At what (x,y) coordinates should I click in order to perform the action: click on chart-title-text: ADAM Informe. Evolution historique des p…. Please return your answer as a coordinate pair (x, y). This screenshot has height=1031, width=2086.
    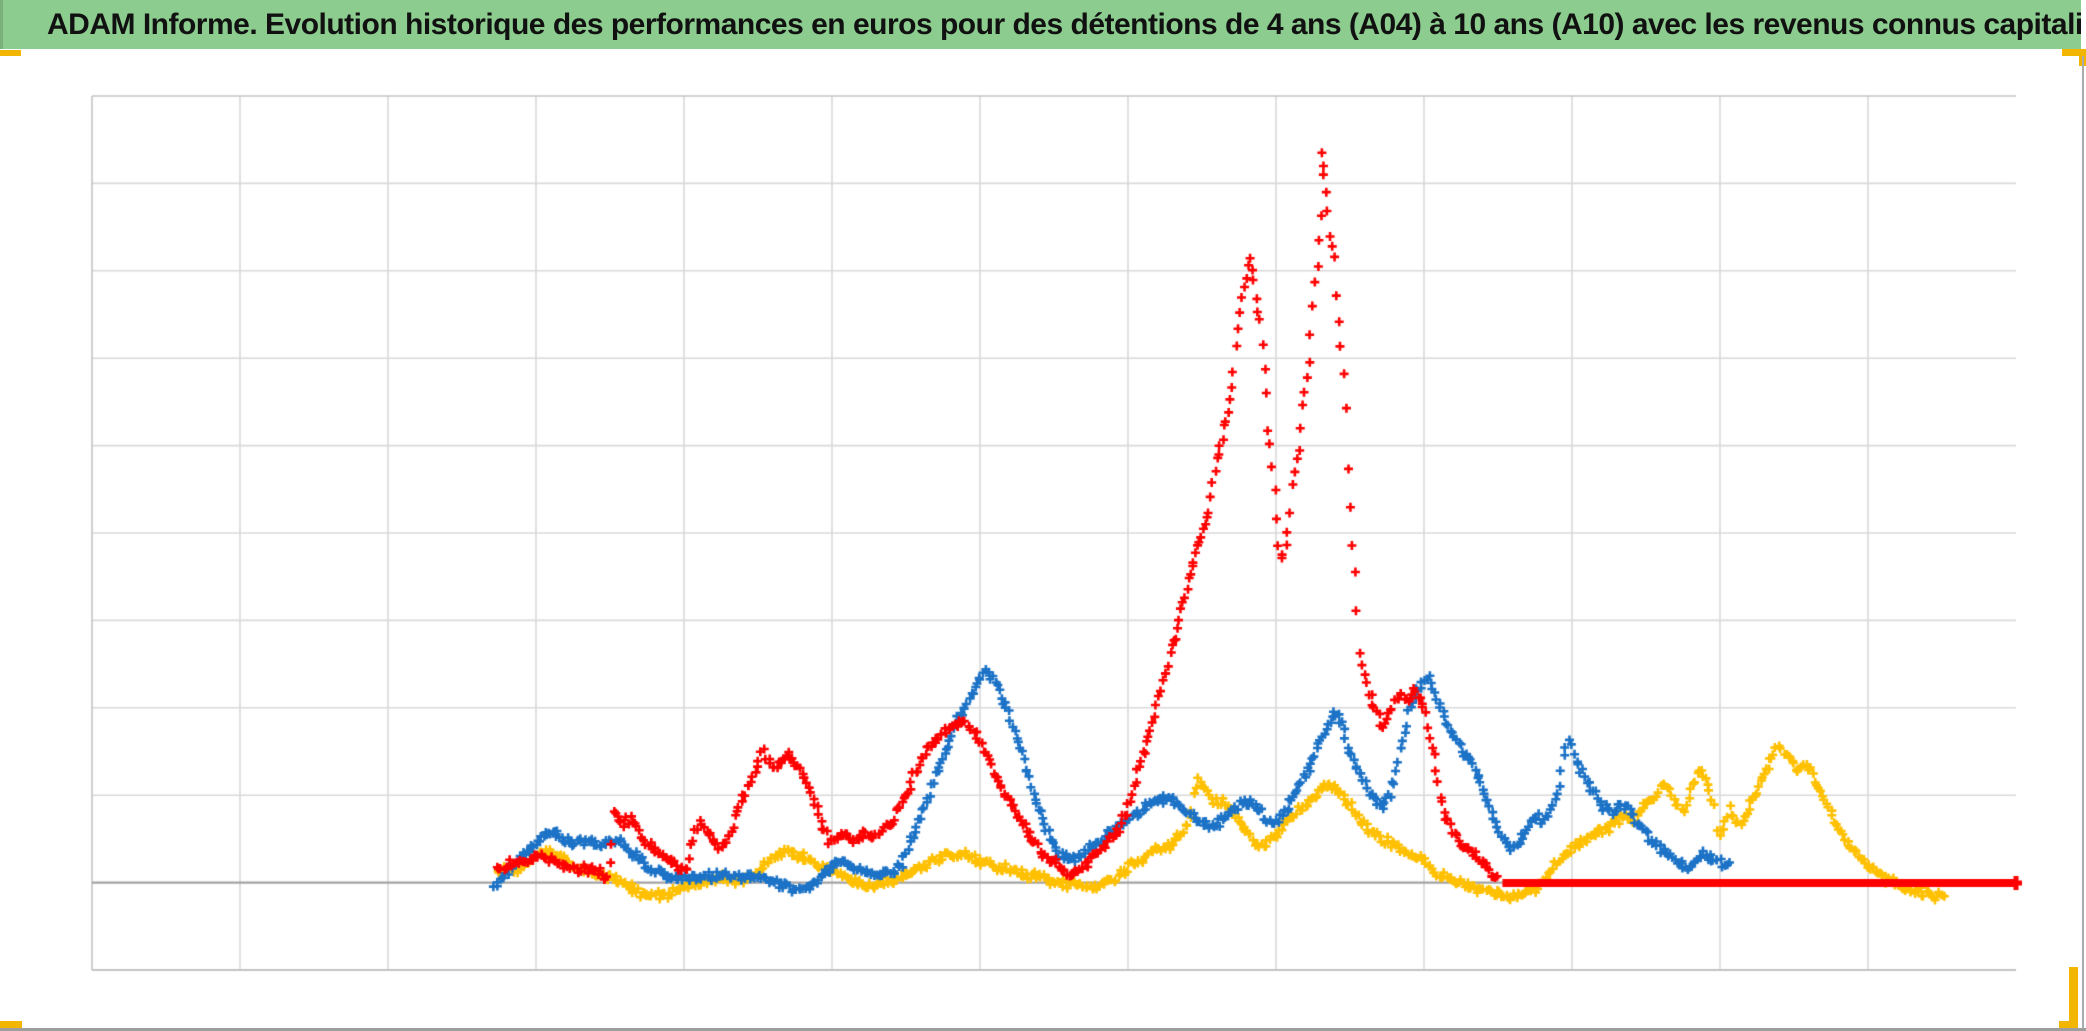
    Looking at the image, I should click on (1064, 24).